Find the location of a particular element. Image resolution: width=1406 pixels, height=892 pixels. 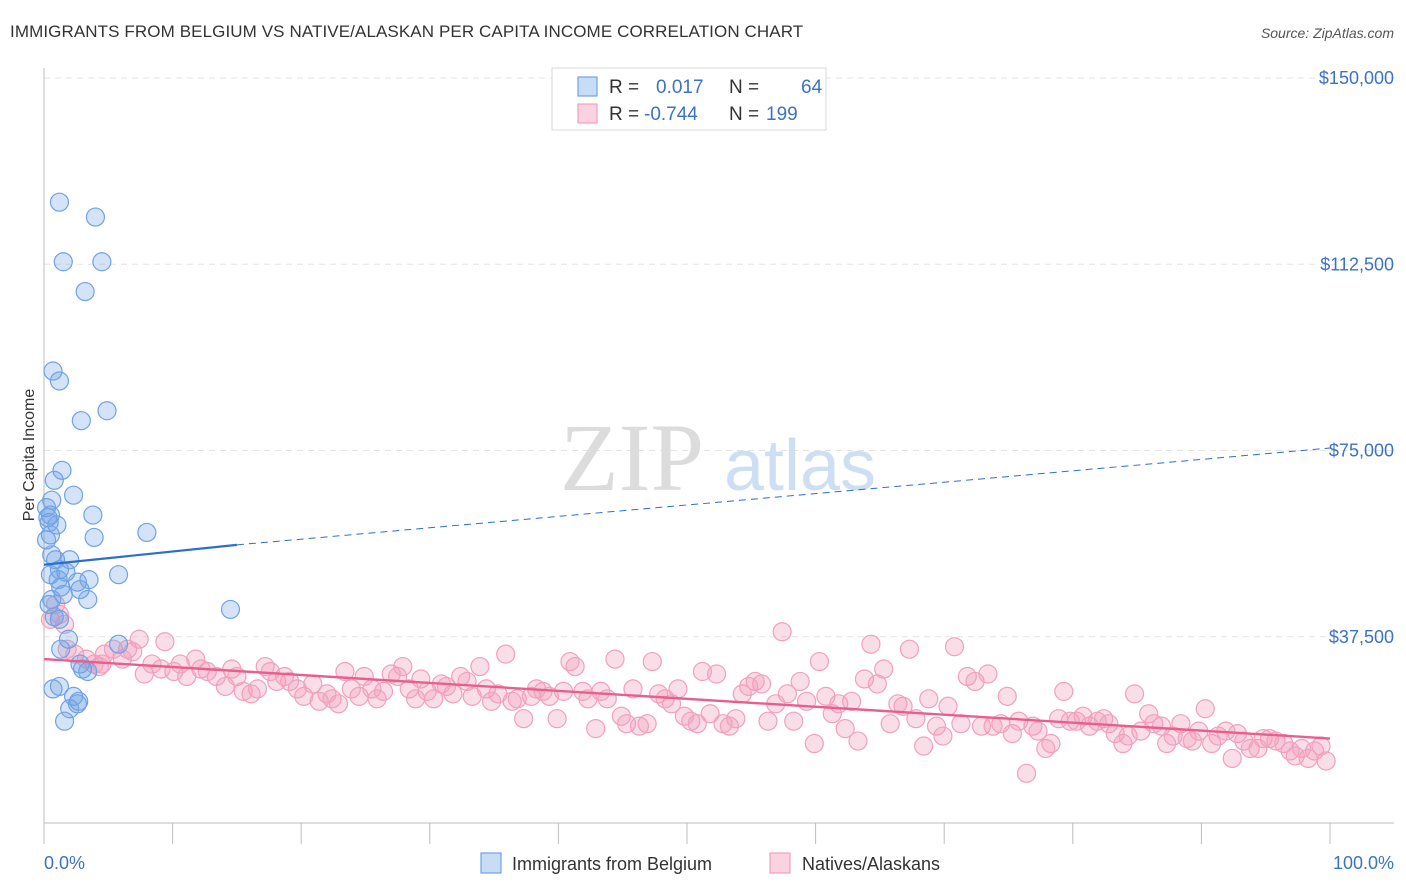

top-legend-box is located at coordinates (689, 99).